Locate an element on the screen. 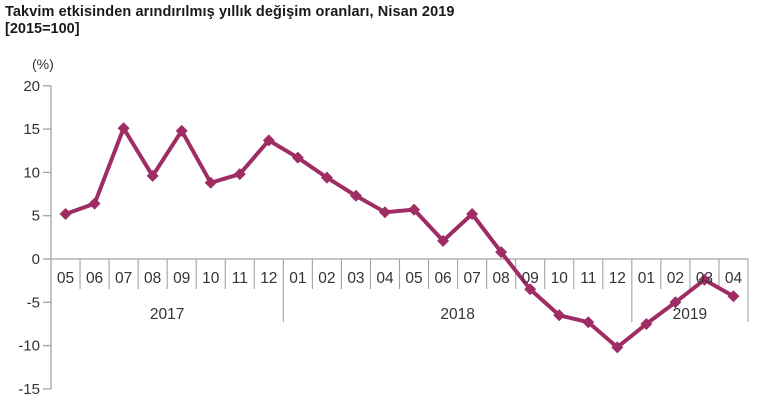 Image resolution: width=770 pixels, height=409 pixels. year-label: 2017 is located at coordinates (167, 314).